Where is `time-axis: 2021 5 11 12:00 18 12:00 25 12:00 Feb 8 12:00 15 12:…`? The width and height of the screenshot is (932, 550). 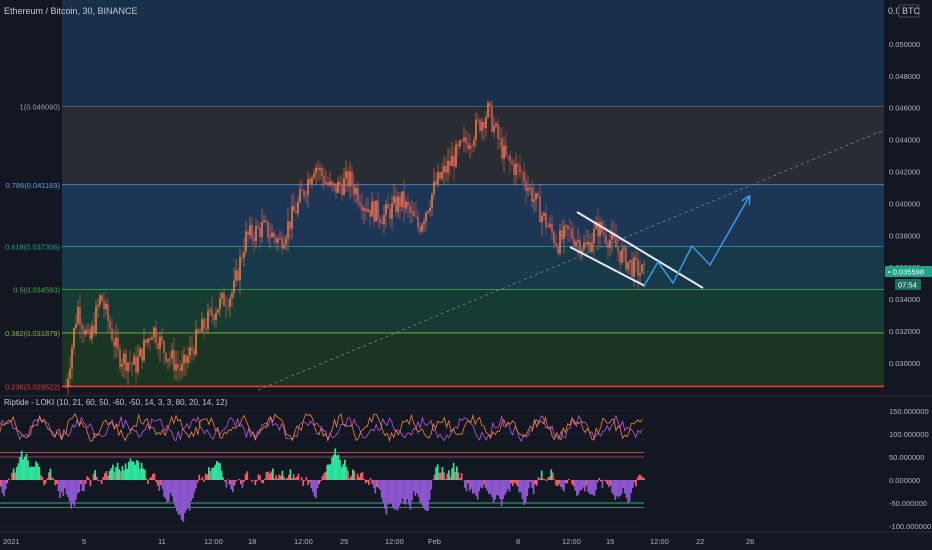 time-axis: 2021 5 11 12:00 18 12:00 25 12:00 Feb 8 12:00 15 12:… is located at coordinates (466, 538).